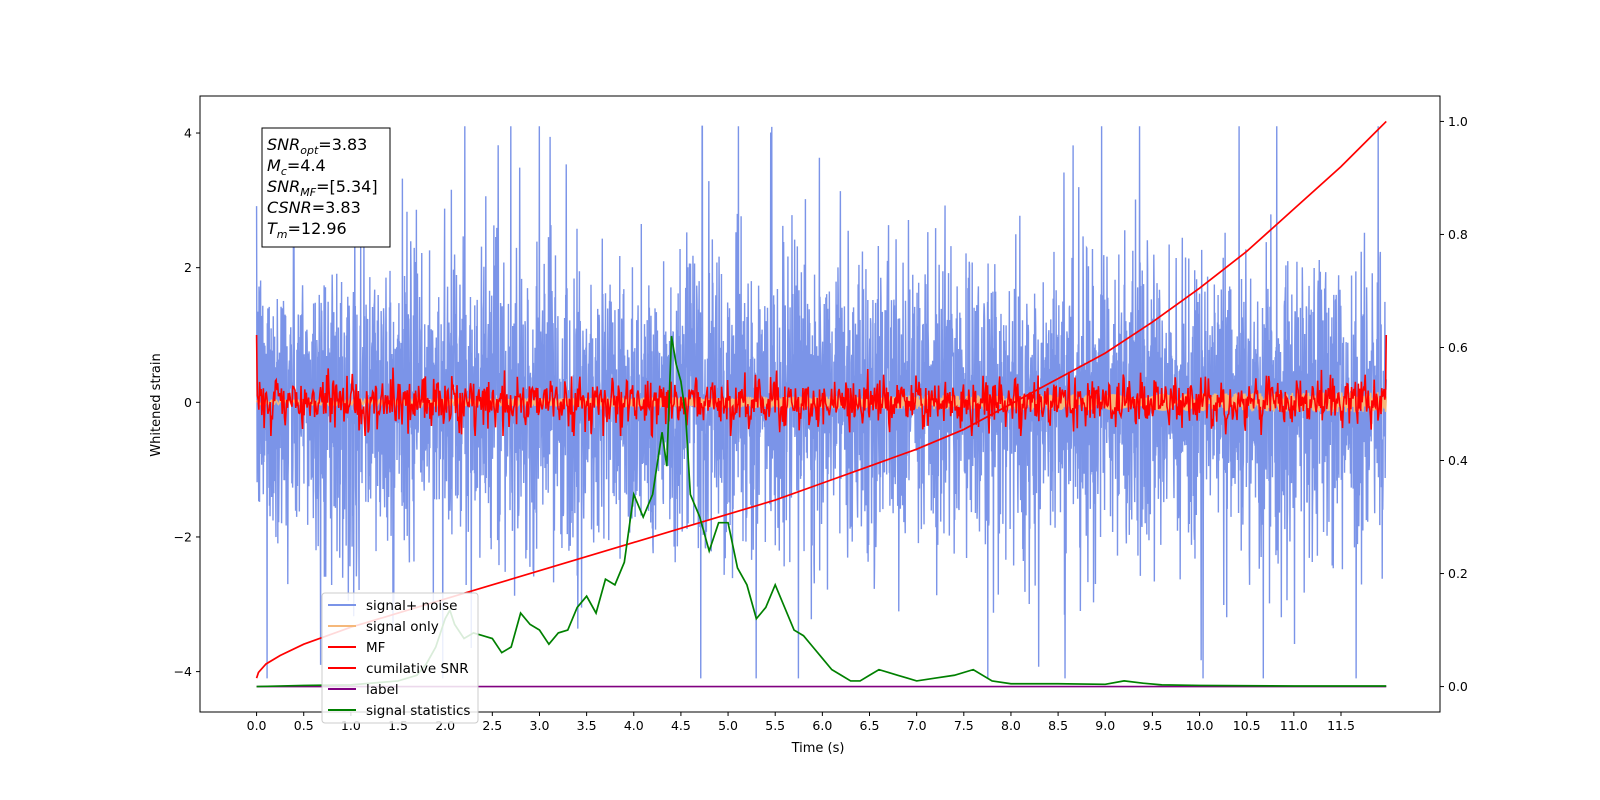  I want to click on y-left-tick-label: −2, so click(183, 536).